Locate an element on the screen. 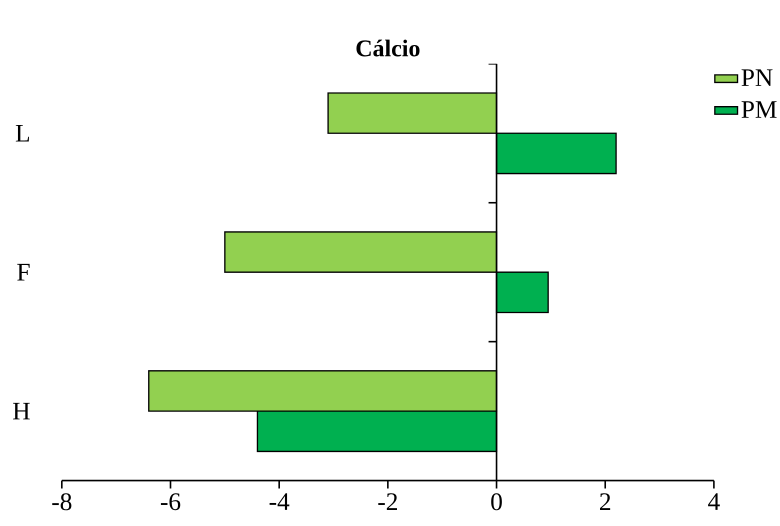  legend-label: PN is located at coordinates (757, 77).